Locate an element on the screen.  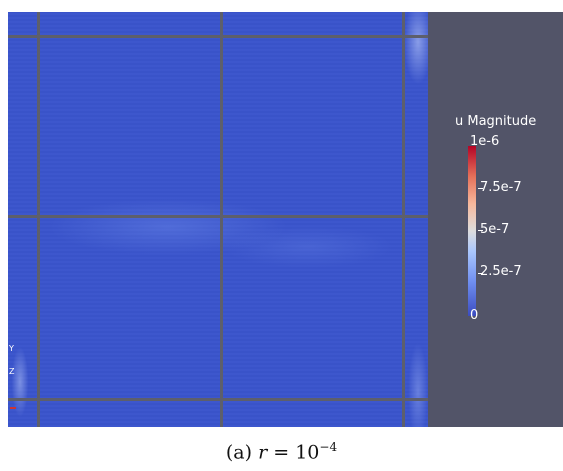
colorbar-title: u Magnitude is located at coordinates (496, 121).